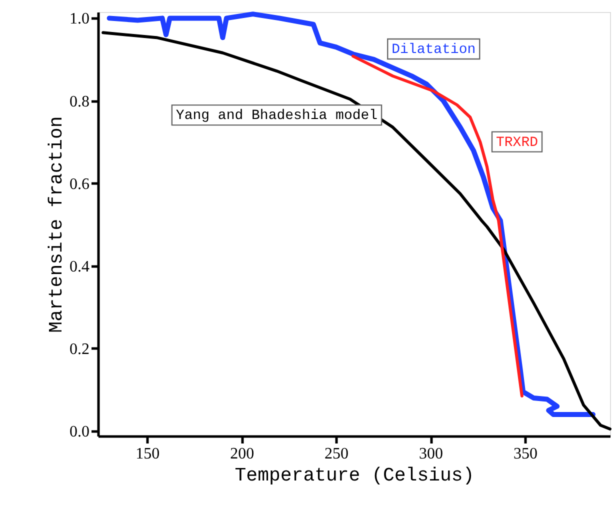 Image resolution: width=613 pixels, height=506 pixels. What do you see at coordinates (57, 224) in the screenshot?
I see `y-axis-title: Martensite fraction` at bounding box center [57, 224].